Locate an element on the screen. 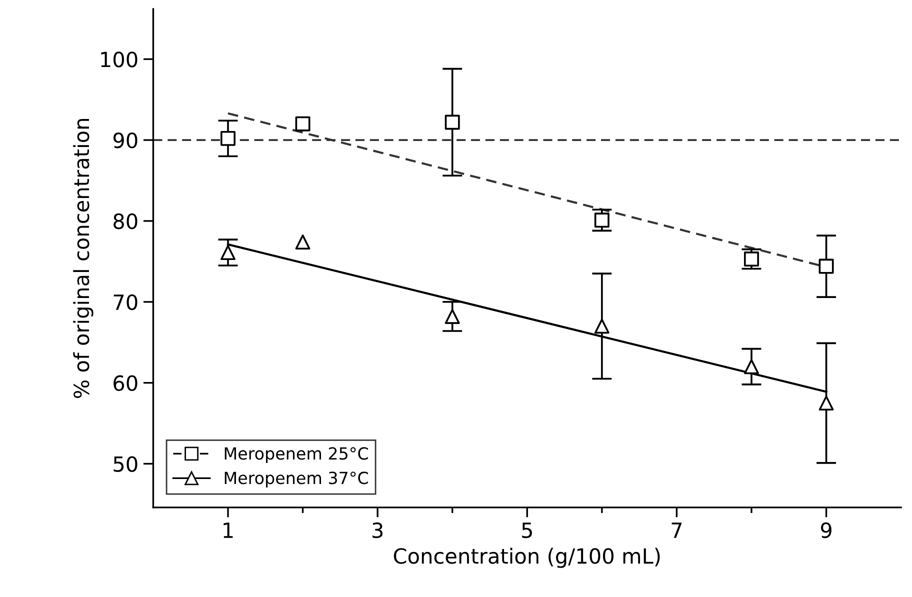 Image resolution: width=912 pixels, height=597 pixels. y-tick-label: 90 is located at coordinates (125, 140).